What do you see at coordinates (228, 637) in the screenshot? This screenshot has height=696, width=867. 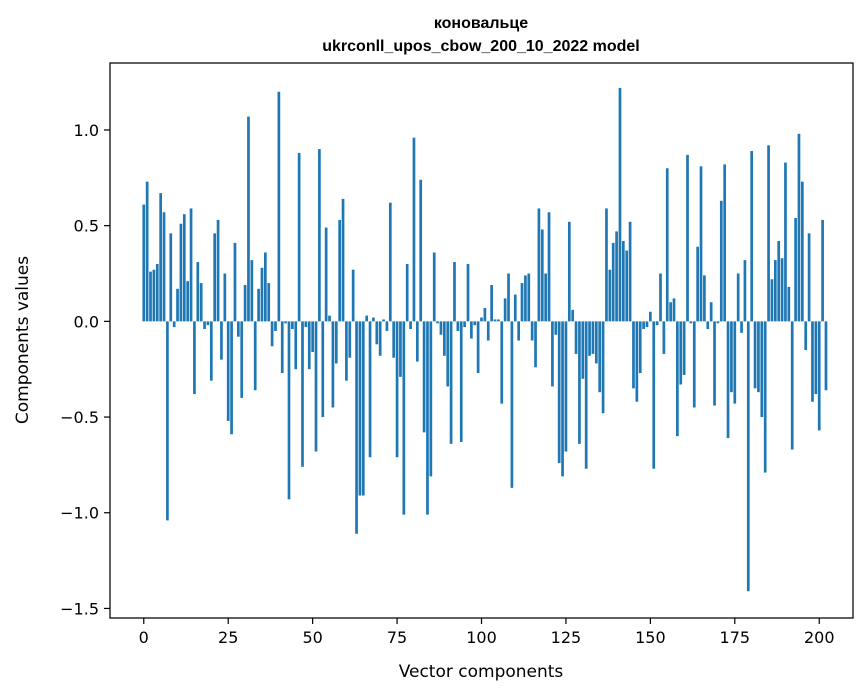 I see `x-tick-label-1: 25` at bounding box center [228, 637].